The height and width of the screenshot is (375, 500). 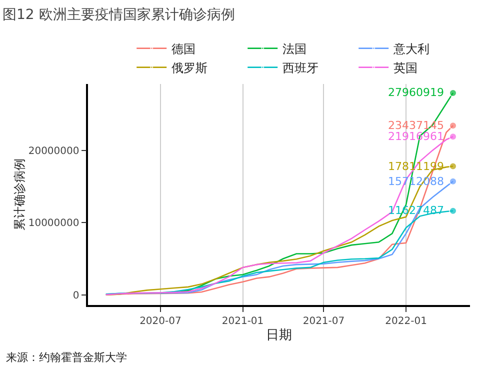 I want to click on x-tick-label: 2020-07, so click(x=161, y=321).